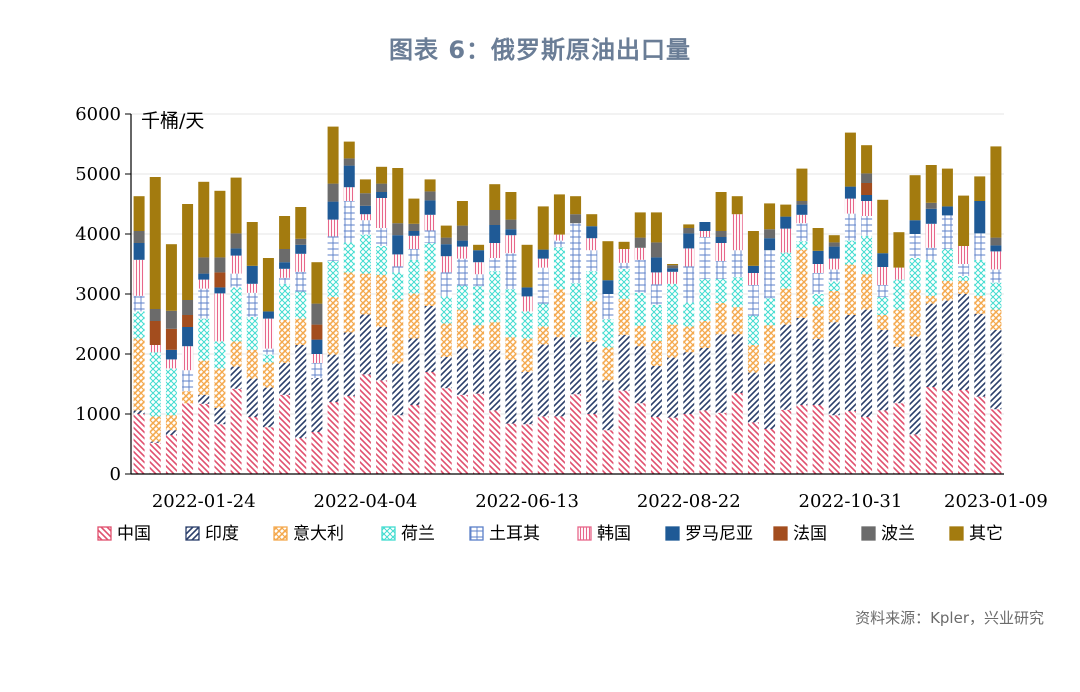  I want to click on legend-label: 罗马尼亚, so click(719, 534).